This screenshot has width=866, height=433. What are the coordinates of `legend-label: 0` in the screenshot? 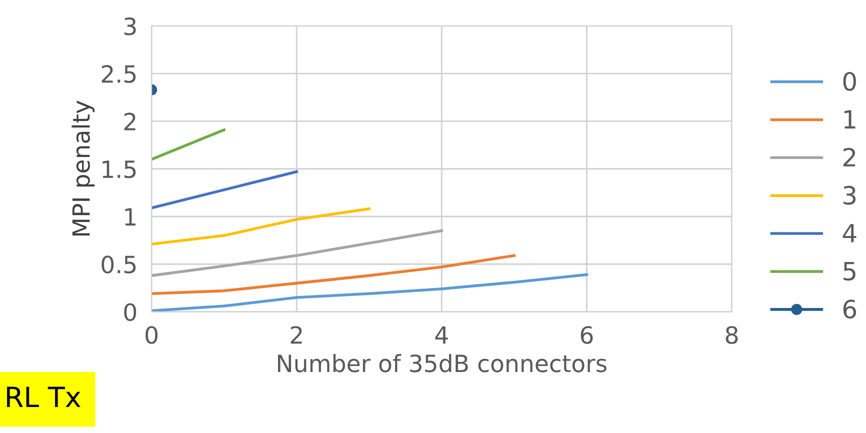 It's located at (849, 81).